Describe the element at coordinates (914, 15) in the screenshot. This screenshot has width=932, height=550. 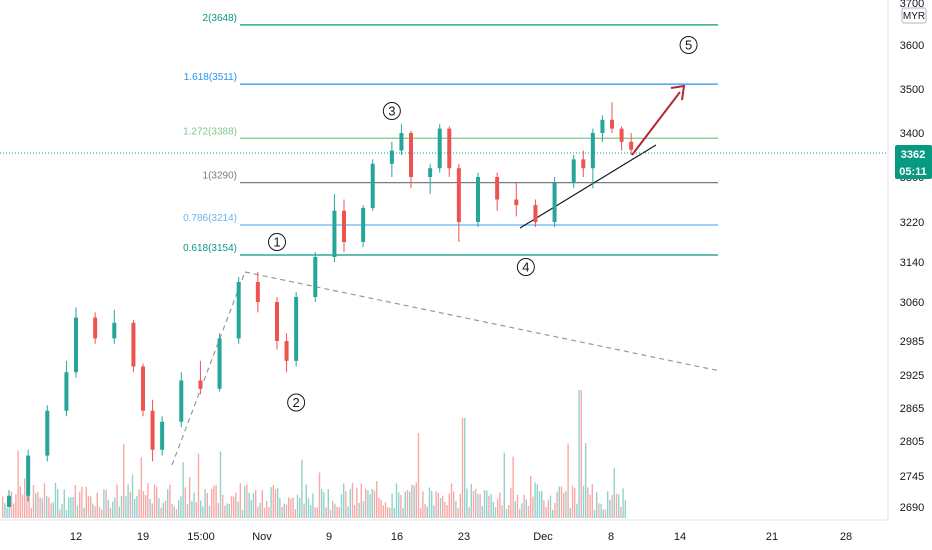
I see `currency-badge` at that location.